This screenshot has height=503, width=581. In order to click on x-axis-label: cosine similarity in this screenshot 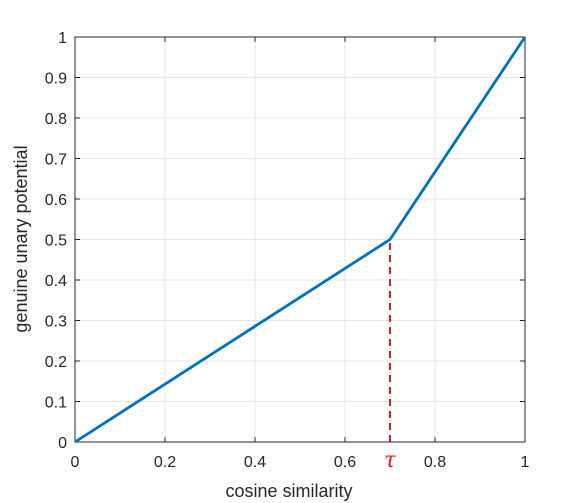, I will do `click(288, 491)`.